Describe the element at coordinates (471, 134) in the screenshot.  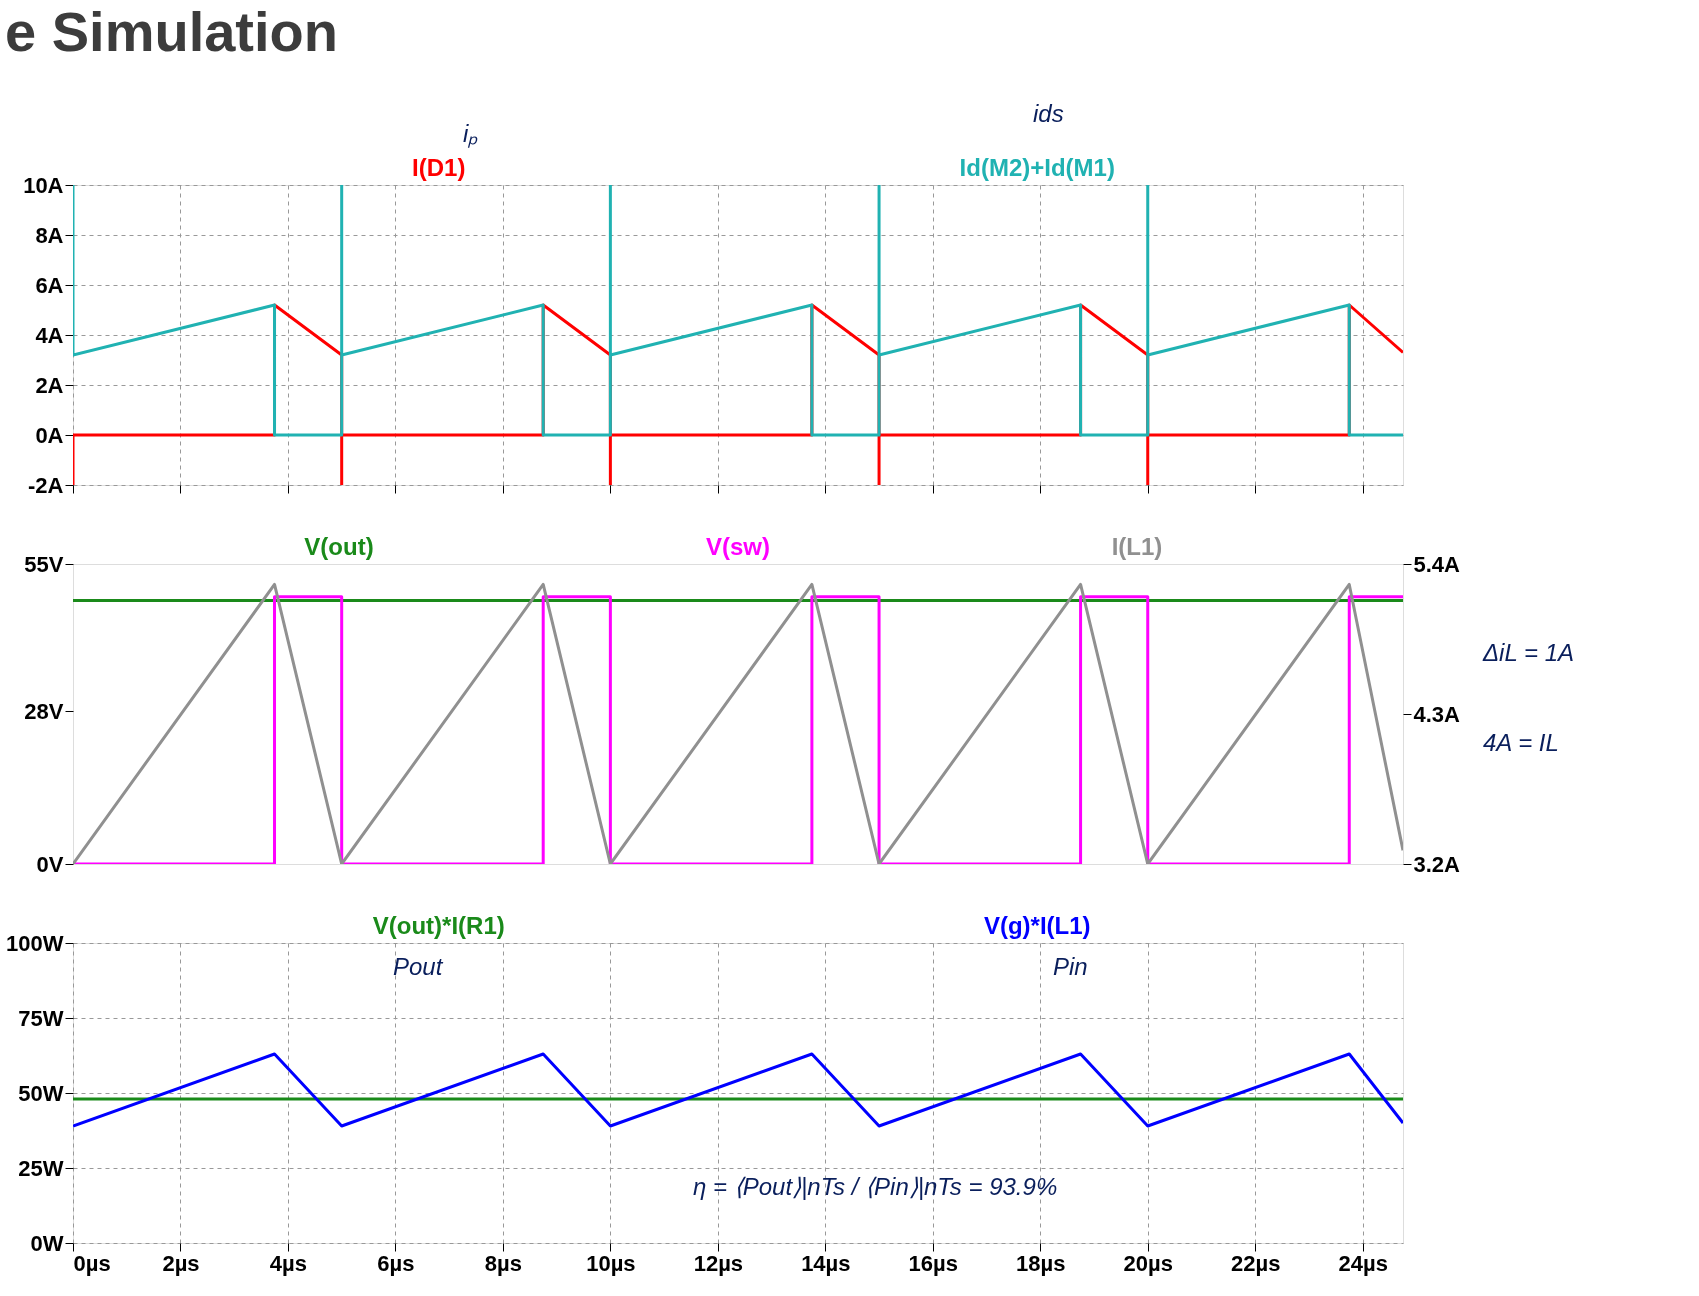
I see `text: iₚ` at that location.